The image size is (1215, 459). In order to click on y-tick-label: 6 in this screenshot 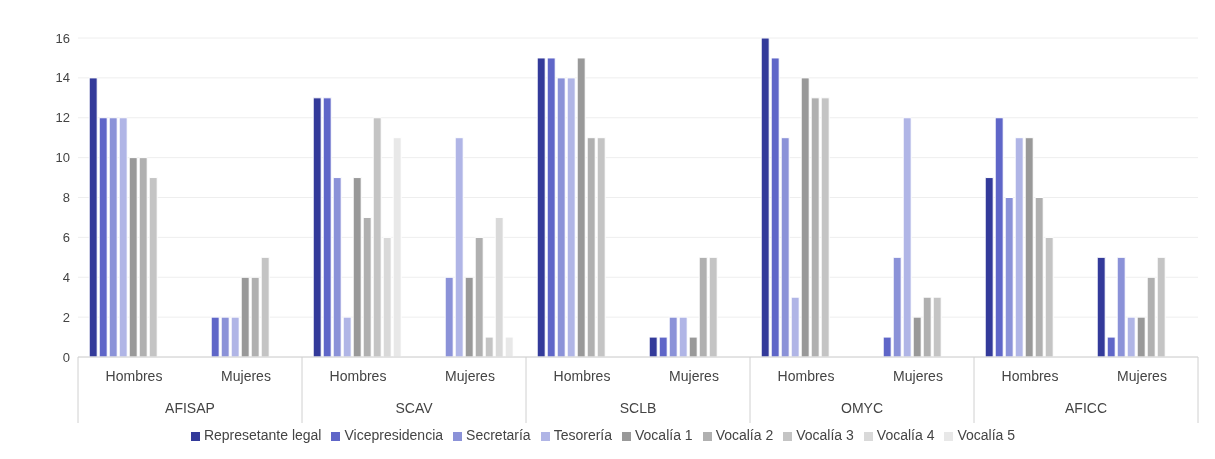, I will do `click(66, 237)`.